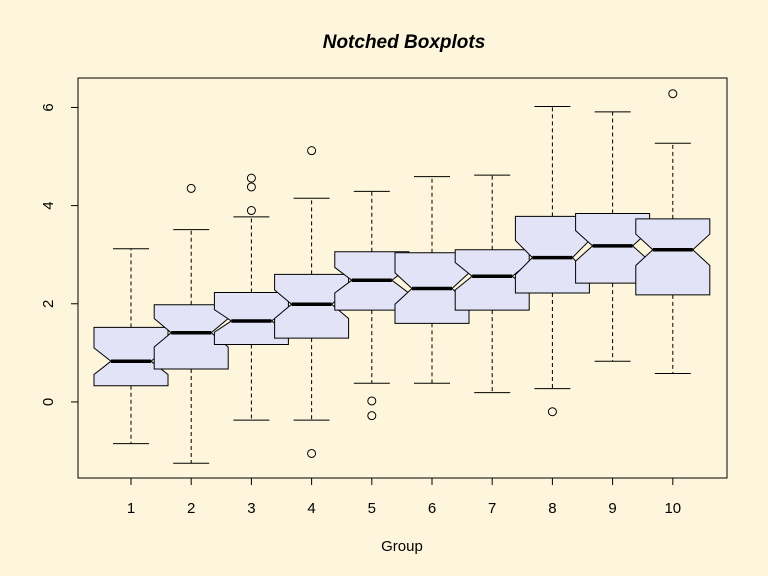  Describe the element at coordinates (251, 508) in the screenshot. I see `x-tick-label: 3` at that location.